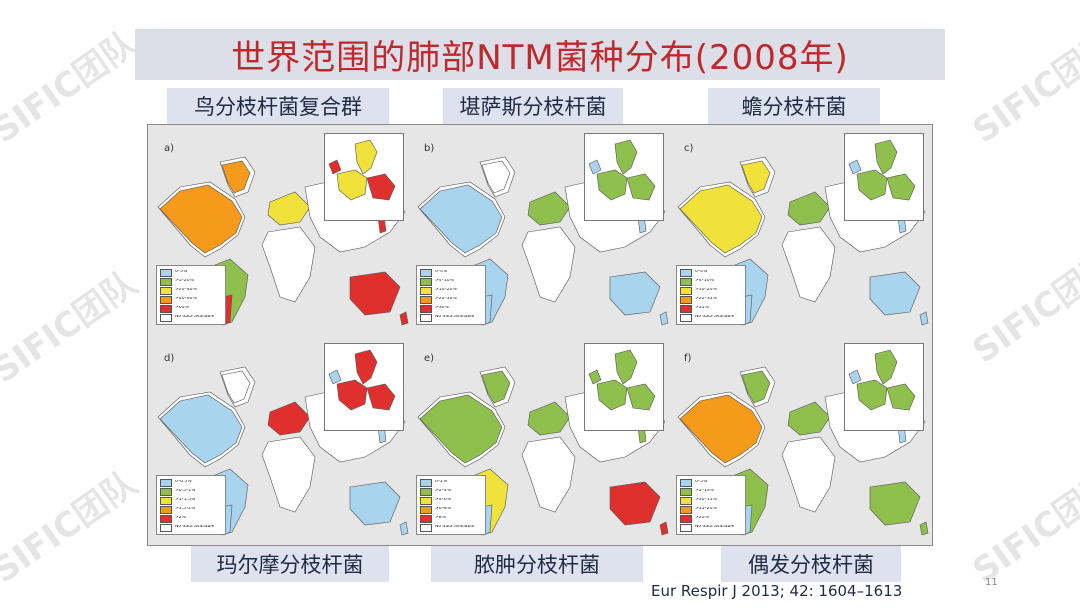 The image size is (1080, 608). Describe the element at coordinates (290, 564) in the screenshot. I see `species-label-d: 玛尔摩分枝杆菌` at that location.